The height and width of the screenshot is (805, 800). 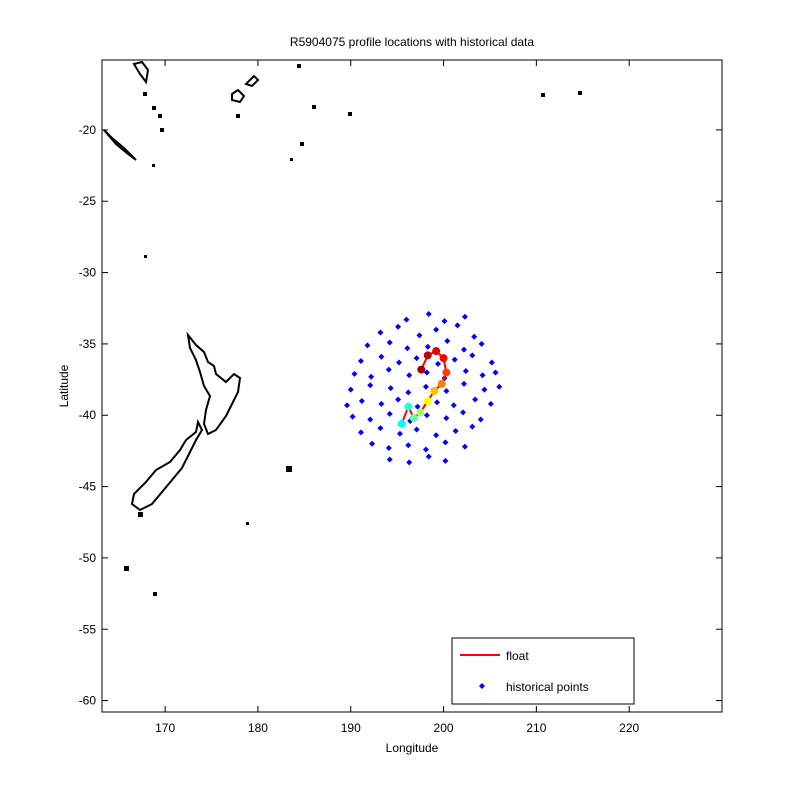 I want to click on legend-swatch, so click(x=482, y=686).